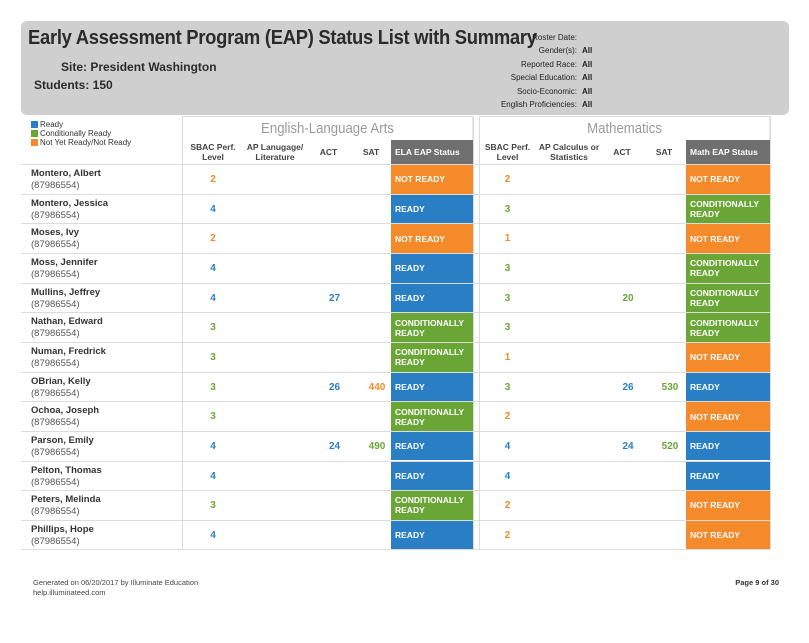 The height and width of the screenshot is (643, 809). I want to click on math-sbac-score: 2, so click(507, 417).